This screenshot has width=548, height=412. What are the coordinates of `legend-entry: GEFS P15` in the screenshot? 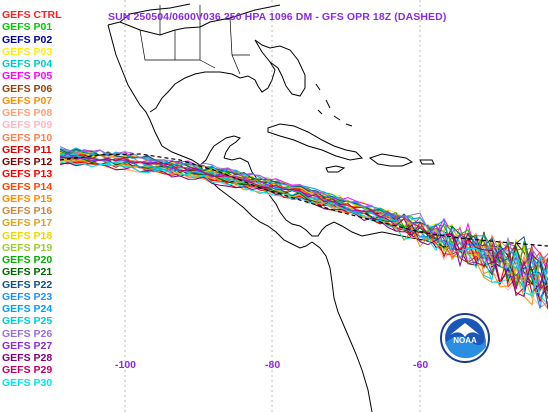 It's located at (27, 198).